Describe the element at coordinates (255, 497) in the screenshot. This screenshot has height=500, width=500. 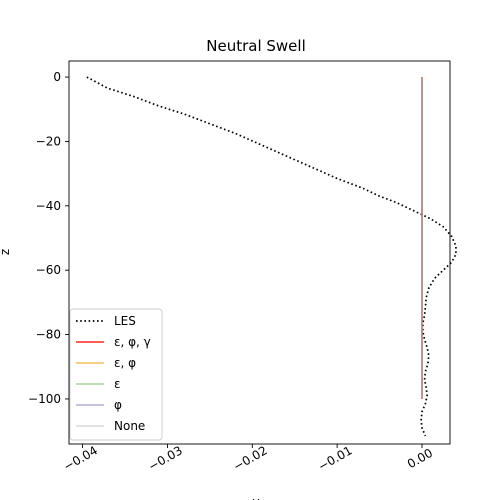
I see `x-axis-label: y` at that location.